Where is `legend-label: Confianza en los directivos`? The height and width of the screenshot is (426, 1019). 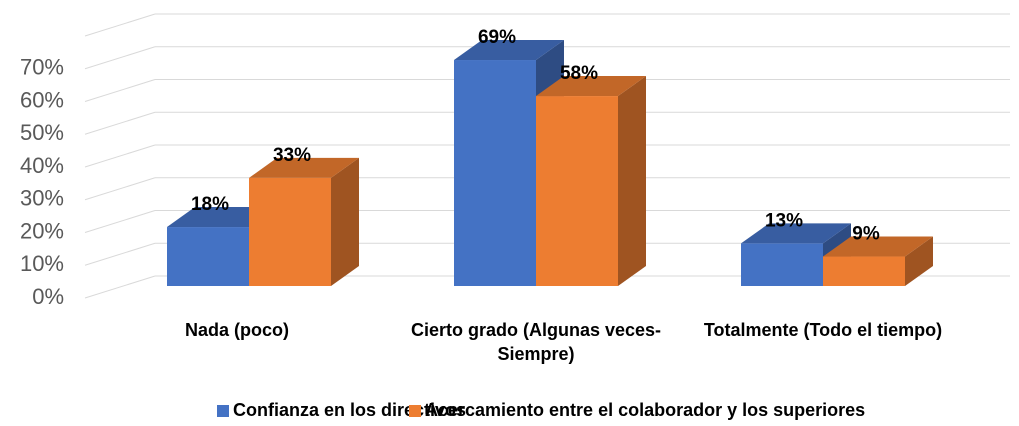
legend-label: Confianza en los directivos is located at coordinates (350, 410).